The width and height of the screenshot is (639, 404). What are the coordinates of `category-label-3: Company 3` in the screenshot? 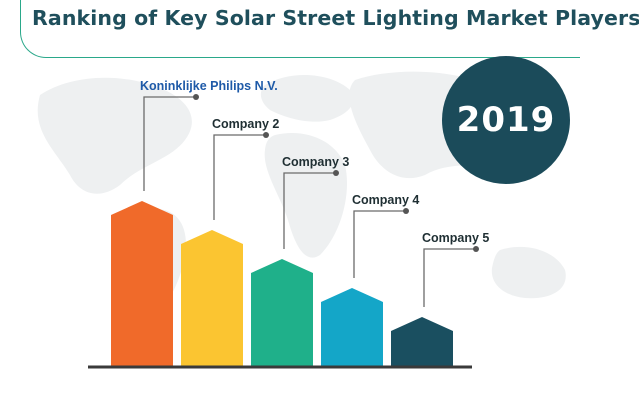 It's located at (315, 162).